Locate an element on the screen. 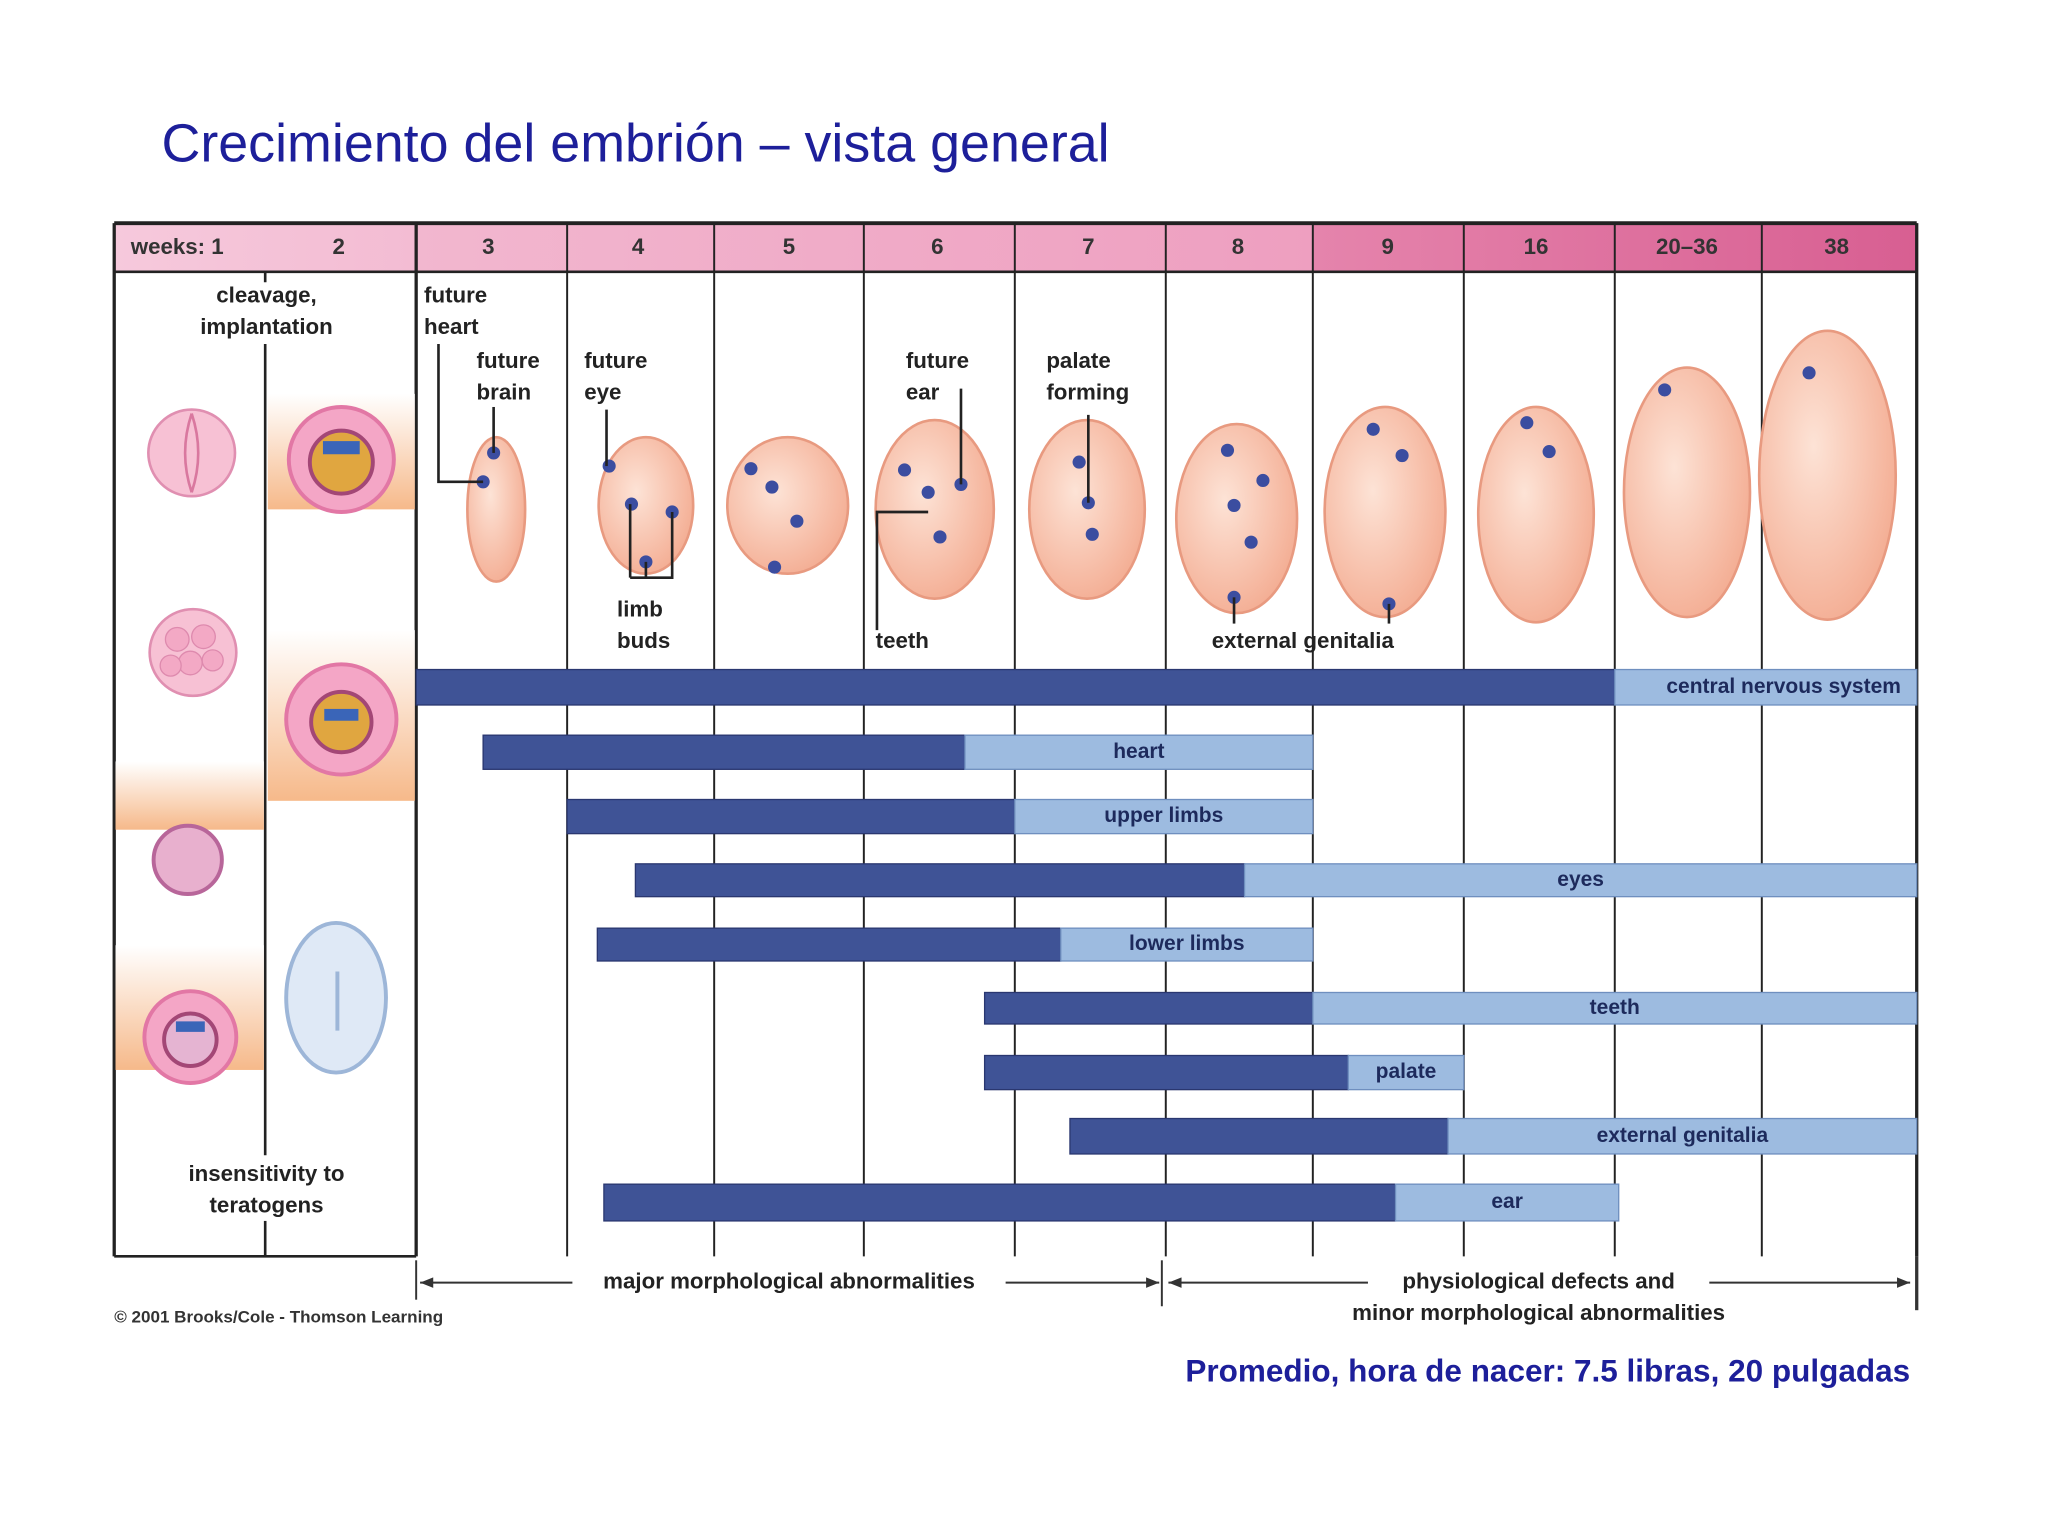 This screenshot has width=2048, height=1536. bar-label: lower limbs is located at coordinates (1187, 943).